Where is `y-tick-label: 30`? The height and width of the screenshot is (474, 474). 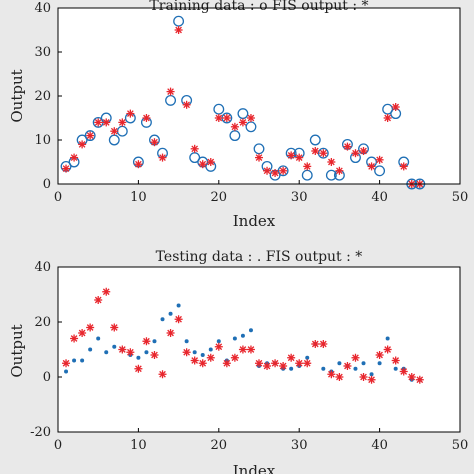 y-tick-label: 30 is located at coordinates (42, 52).